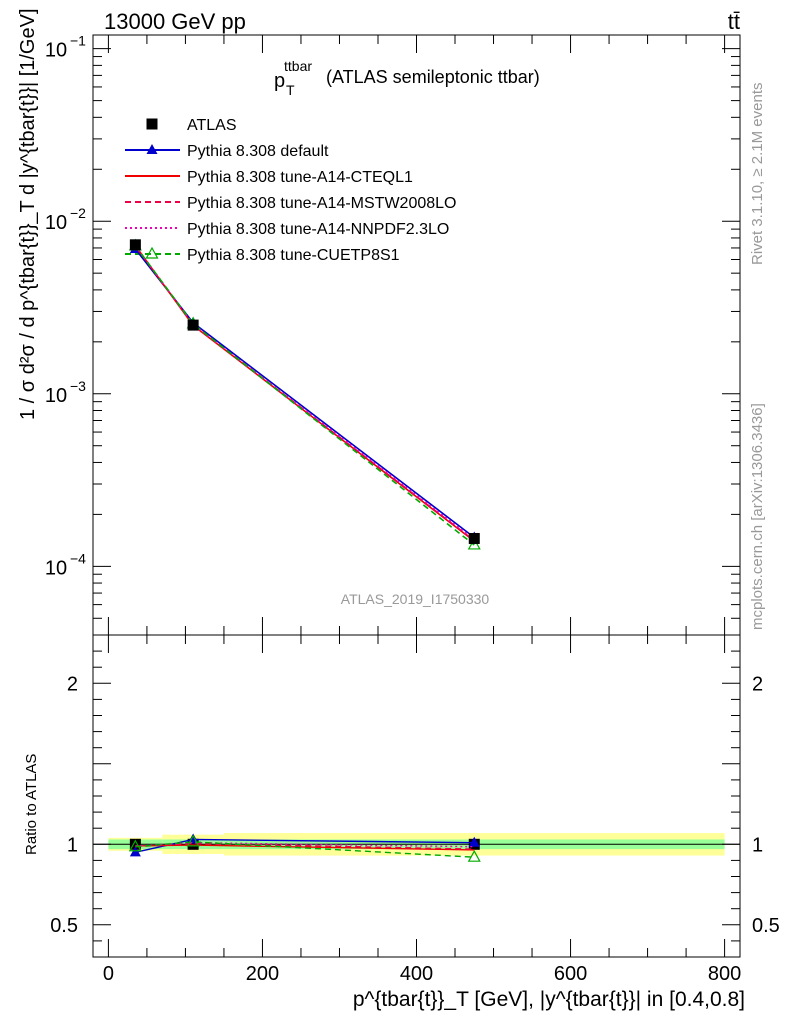 The height and width of the screenshot is (1024, 786). I want to click on source-label: mcplots.cern.ch [arXiv:1306.3436], so click(757, 516).